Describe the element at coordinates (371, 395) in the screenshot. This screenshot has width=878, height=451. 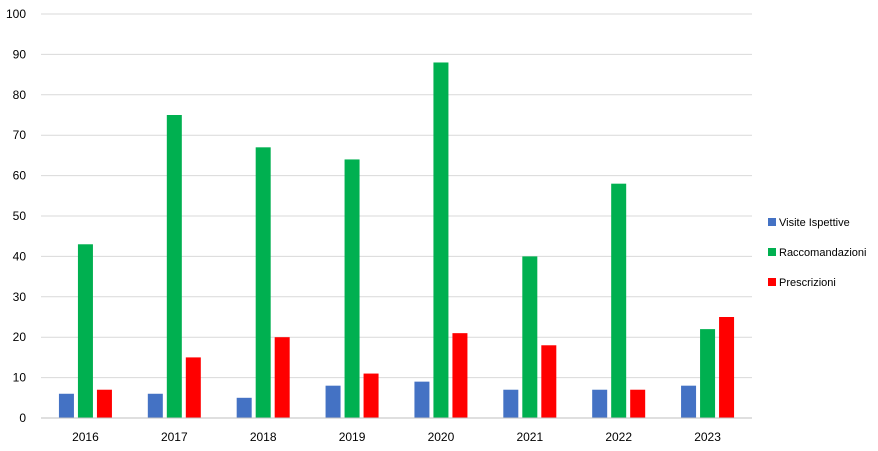
I see `bar-prescrizioni-2019` at that location.